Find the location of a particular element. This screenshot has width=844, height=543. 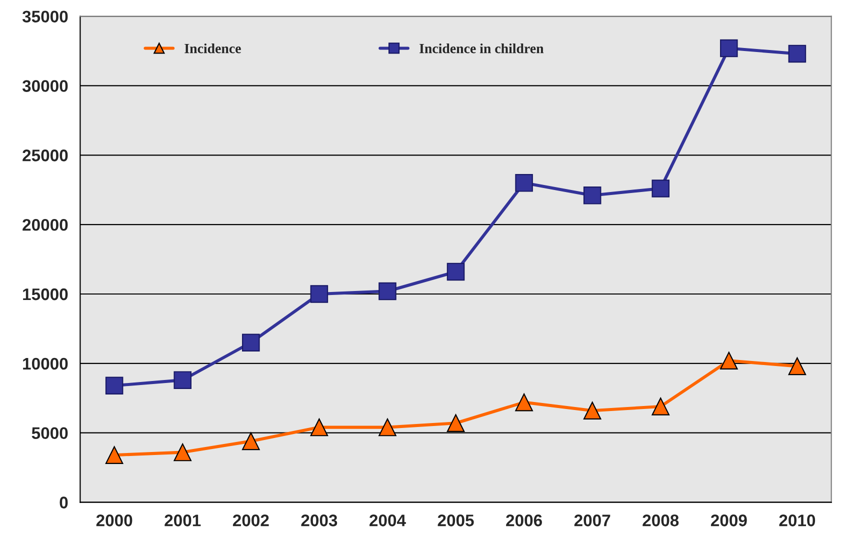

x-tick-label: 2004 is located at coordinates (388, 520).